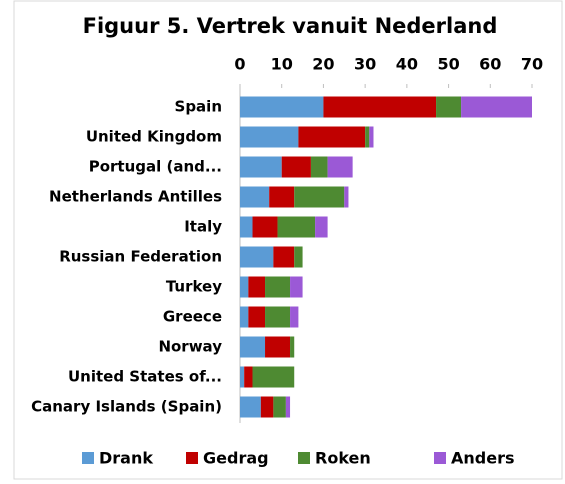  What do you see at coordinates (343, 458) in the screenshot?
I see `legend-label: Roken` at bounding box center [343, 458].